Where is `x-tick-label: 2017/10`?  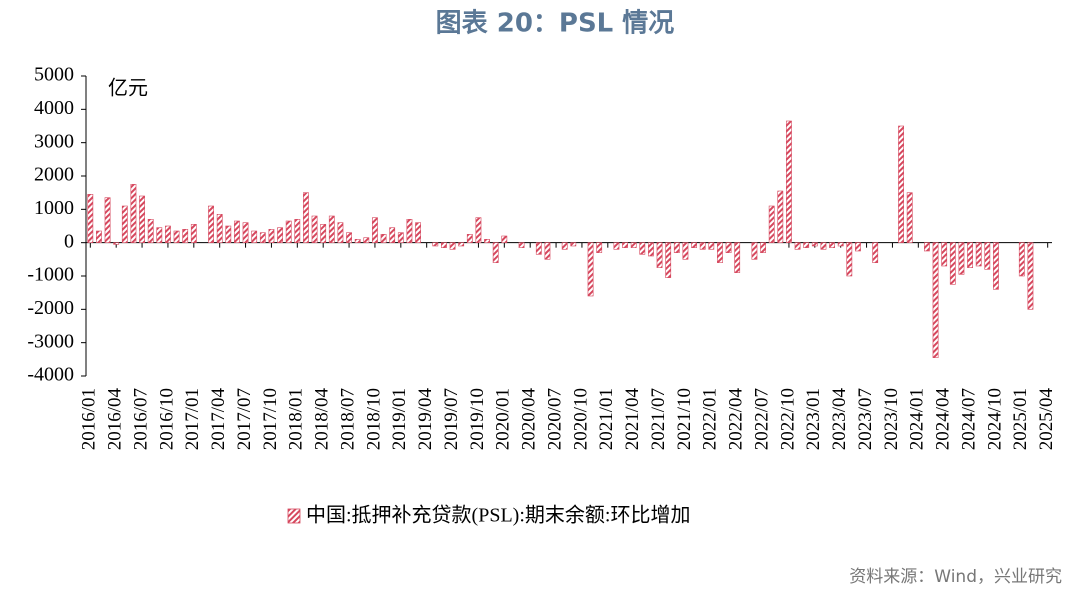
x-tick-label: 2017/10 is located at coordinates (270, 419).